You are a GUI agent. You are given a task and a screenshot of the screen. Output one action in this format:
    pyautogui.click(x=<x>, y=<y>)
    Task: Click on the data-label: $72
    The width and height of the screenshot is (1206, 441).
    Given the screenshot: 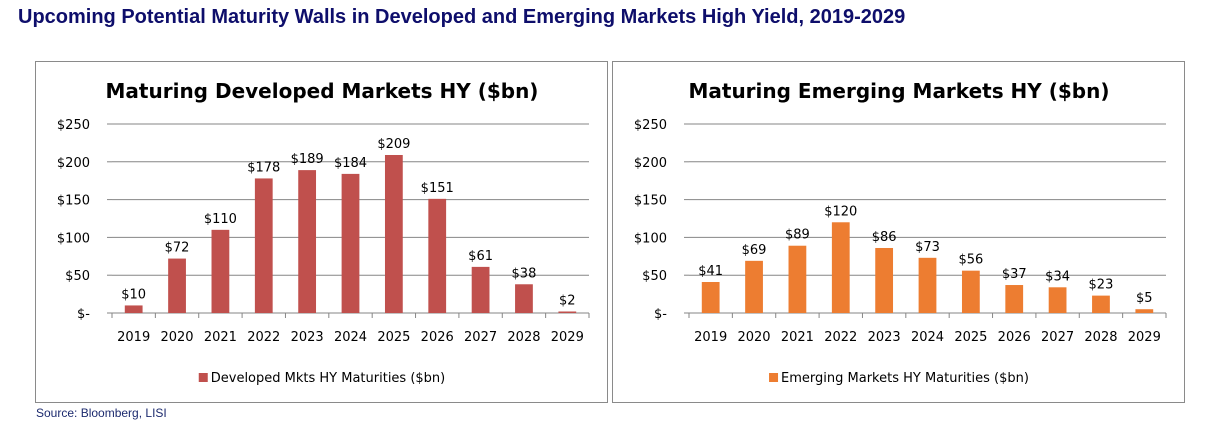 What is the action you would take?
    pyautogui.click(x=177, y=248)
    